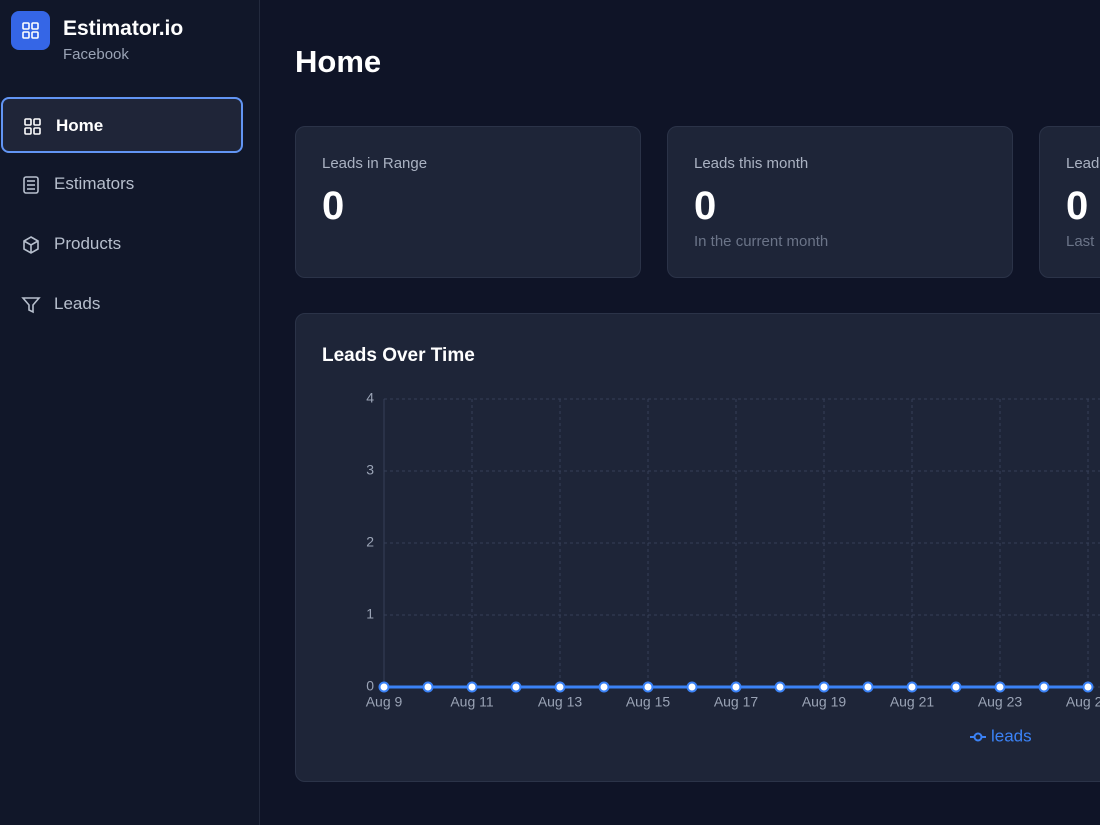 Image resolution: width=1100 pixels, height=825 pixels. What do you see at coordinates (1011, 735) in the screenshot?
I see `legend-label: leads` at bounding box center [1011, 735].